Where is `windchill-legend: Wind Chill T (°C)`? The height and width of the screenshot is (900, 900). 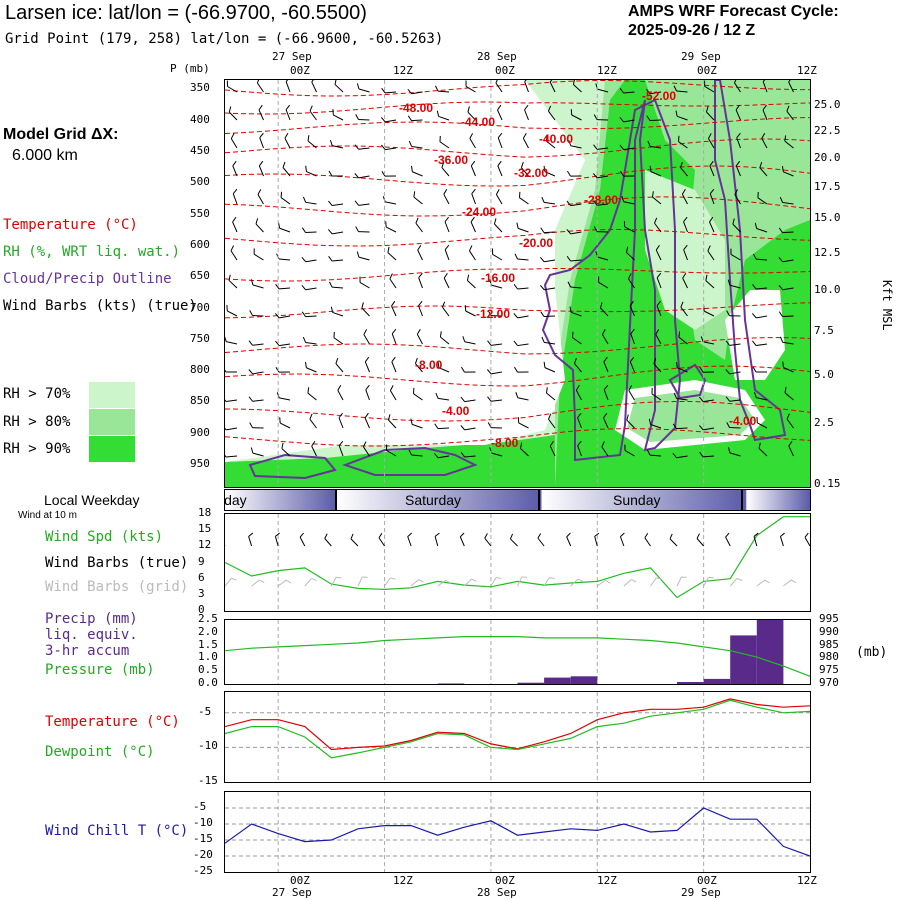
windchill-legend: Wind Chill T (°C) is located at coordinates (117, 831).